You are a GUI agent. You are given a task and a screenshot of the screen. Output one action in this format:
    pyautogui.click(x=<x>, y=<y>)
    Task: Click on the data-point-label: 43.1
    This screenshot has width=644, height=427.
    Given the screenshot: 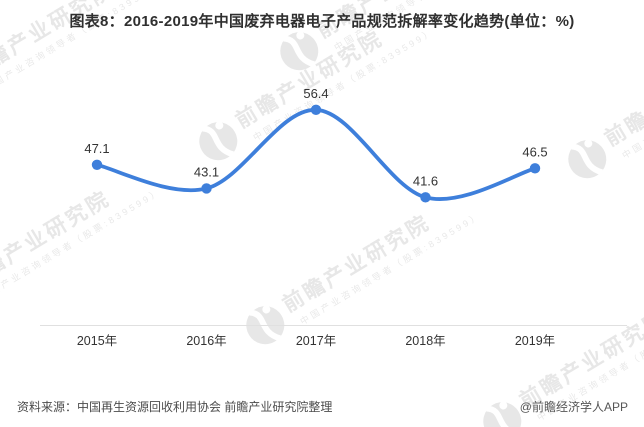 What is the action you would take?
    pyautogui.click(x=206, y=171)
    